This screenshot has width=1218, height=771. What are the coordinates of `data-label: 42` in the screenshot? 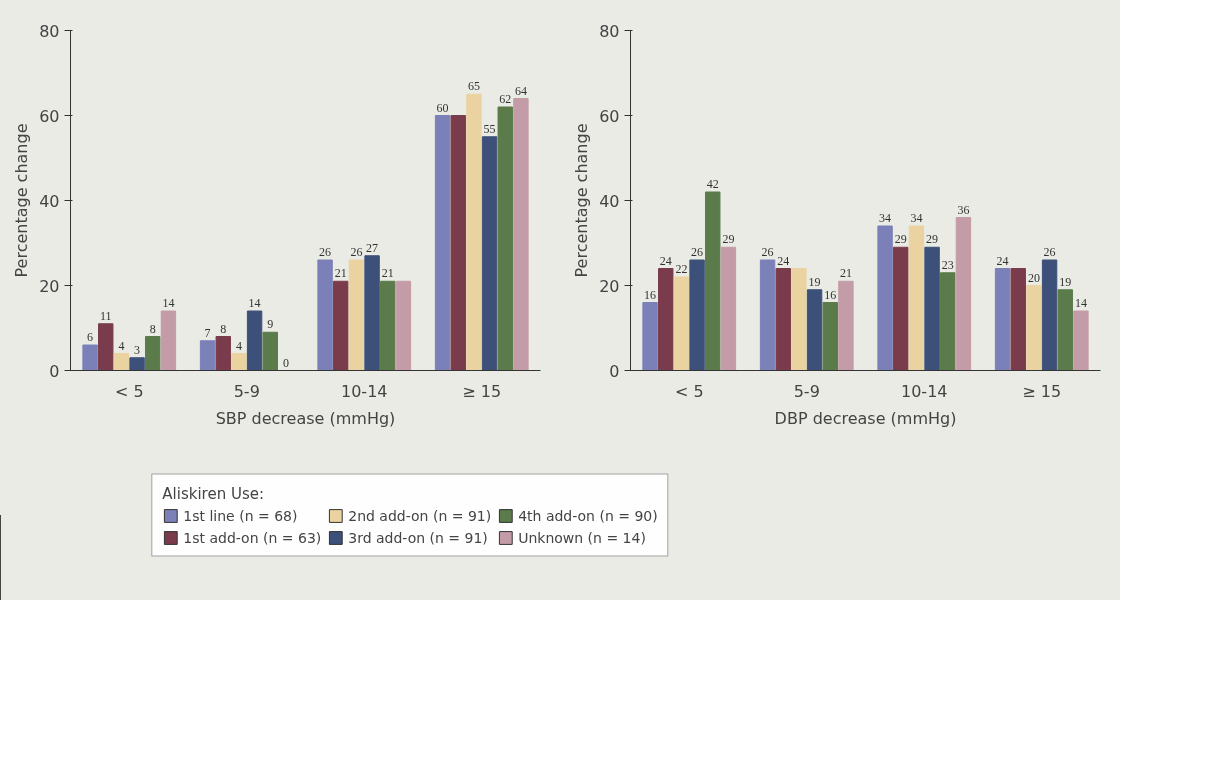 It's located at (712, 184).